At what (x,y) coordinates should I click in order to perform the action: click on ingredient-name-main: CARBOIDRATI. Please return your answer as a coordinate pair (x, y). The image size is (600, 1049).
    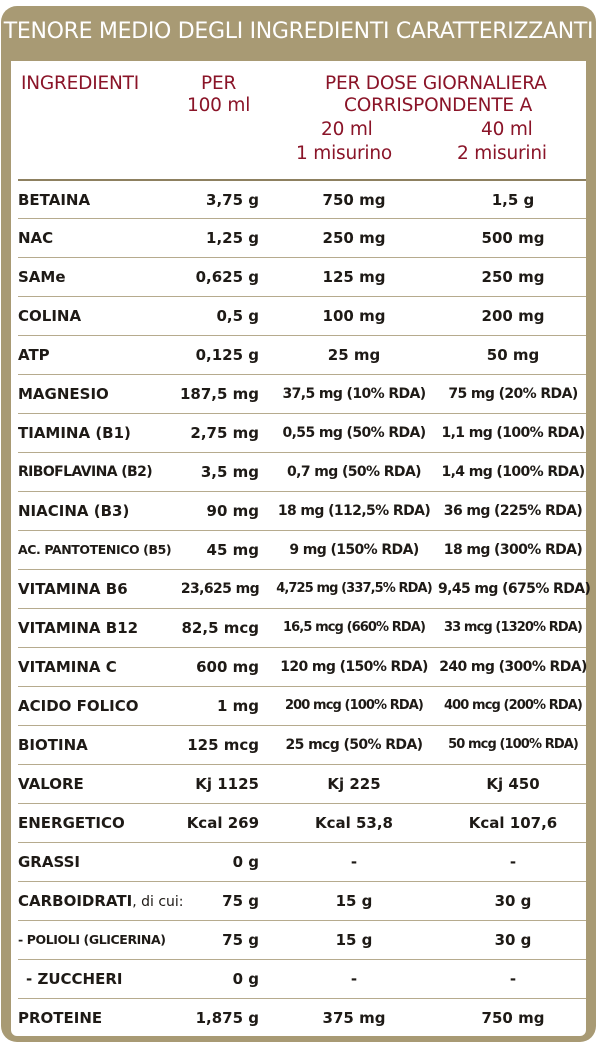
    Looking at the image, I should click on (75, 901).